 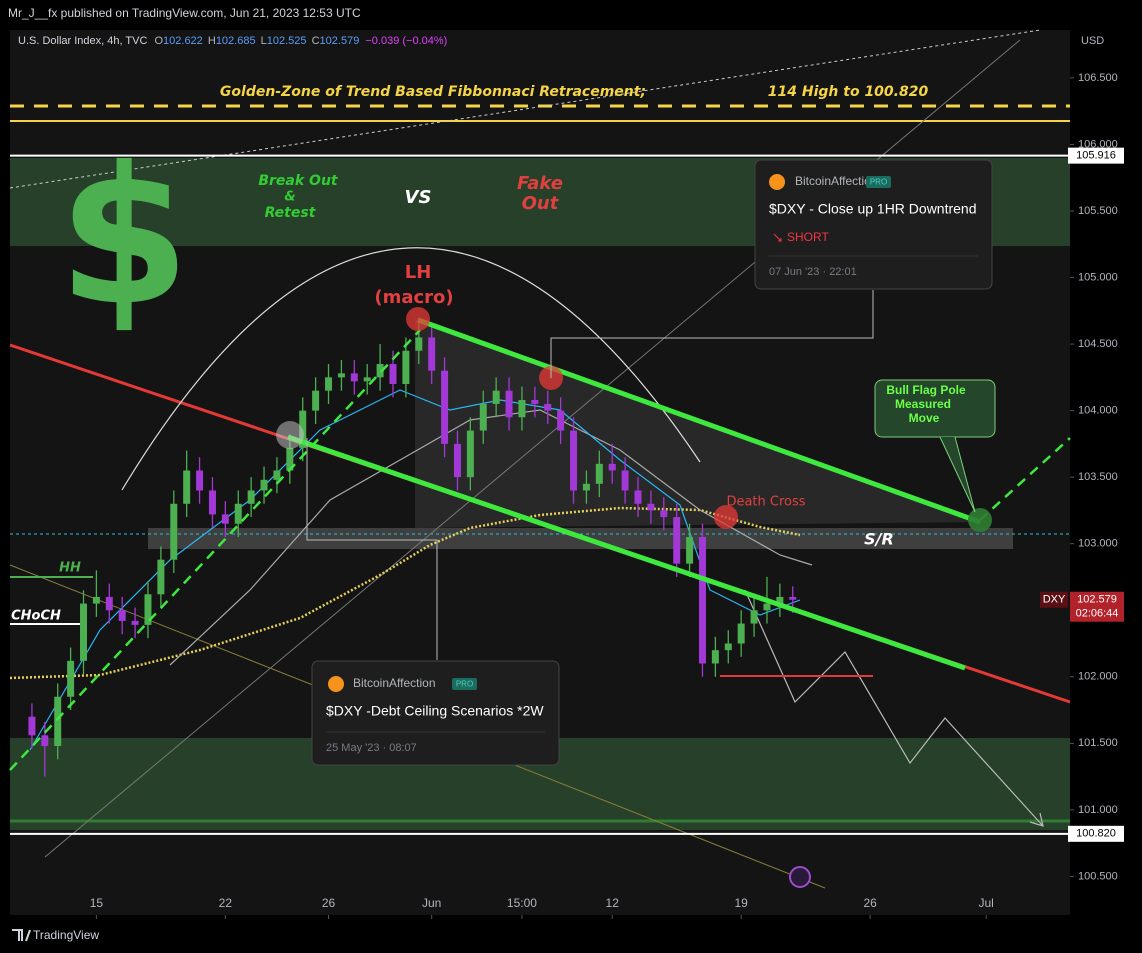 What do you see at coordinates (741, 903) in the screenshot?
I see `x-tick-label: 19` at bounding box center [741, 903].